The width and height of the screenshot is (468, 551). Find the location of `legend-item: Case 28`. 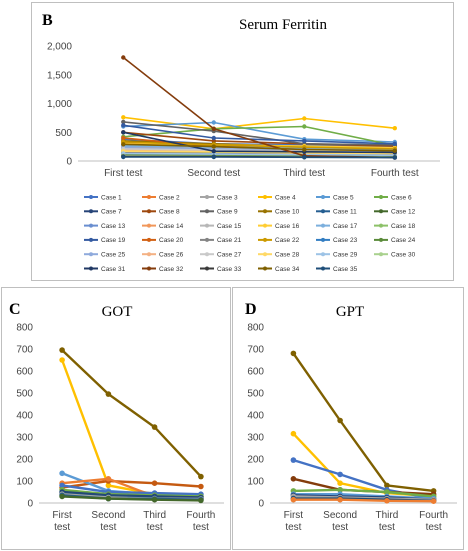

legend-item: Case 28 is located at coordinates (279, 255).